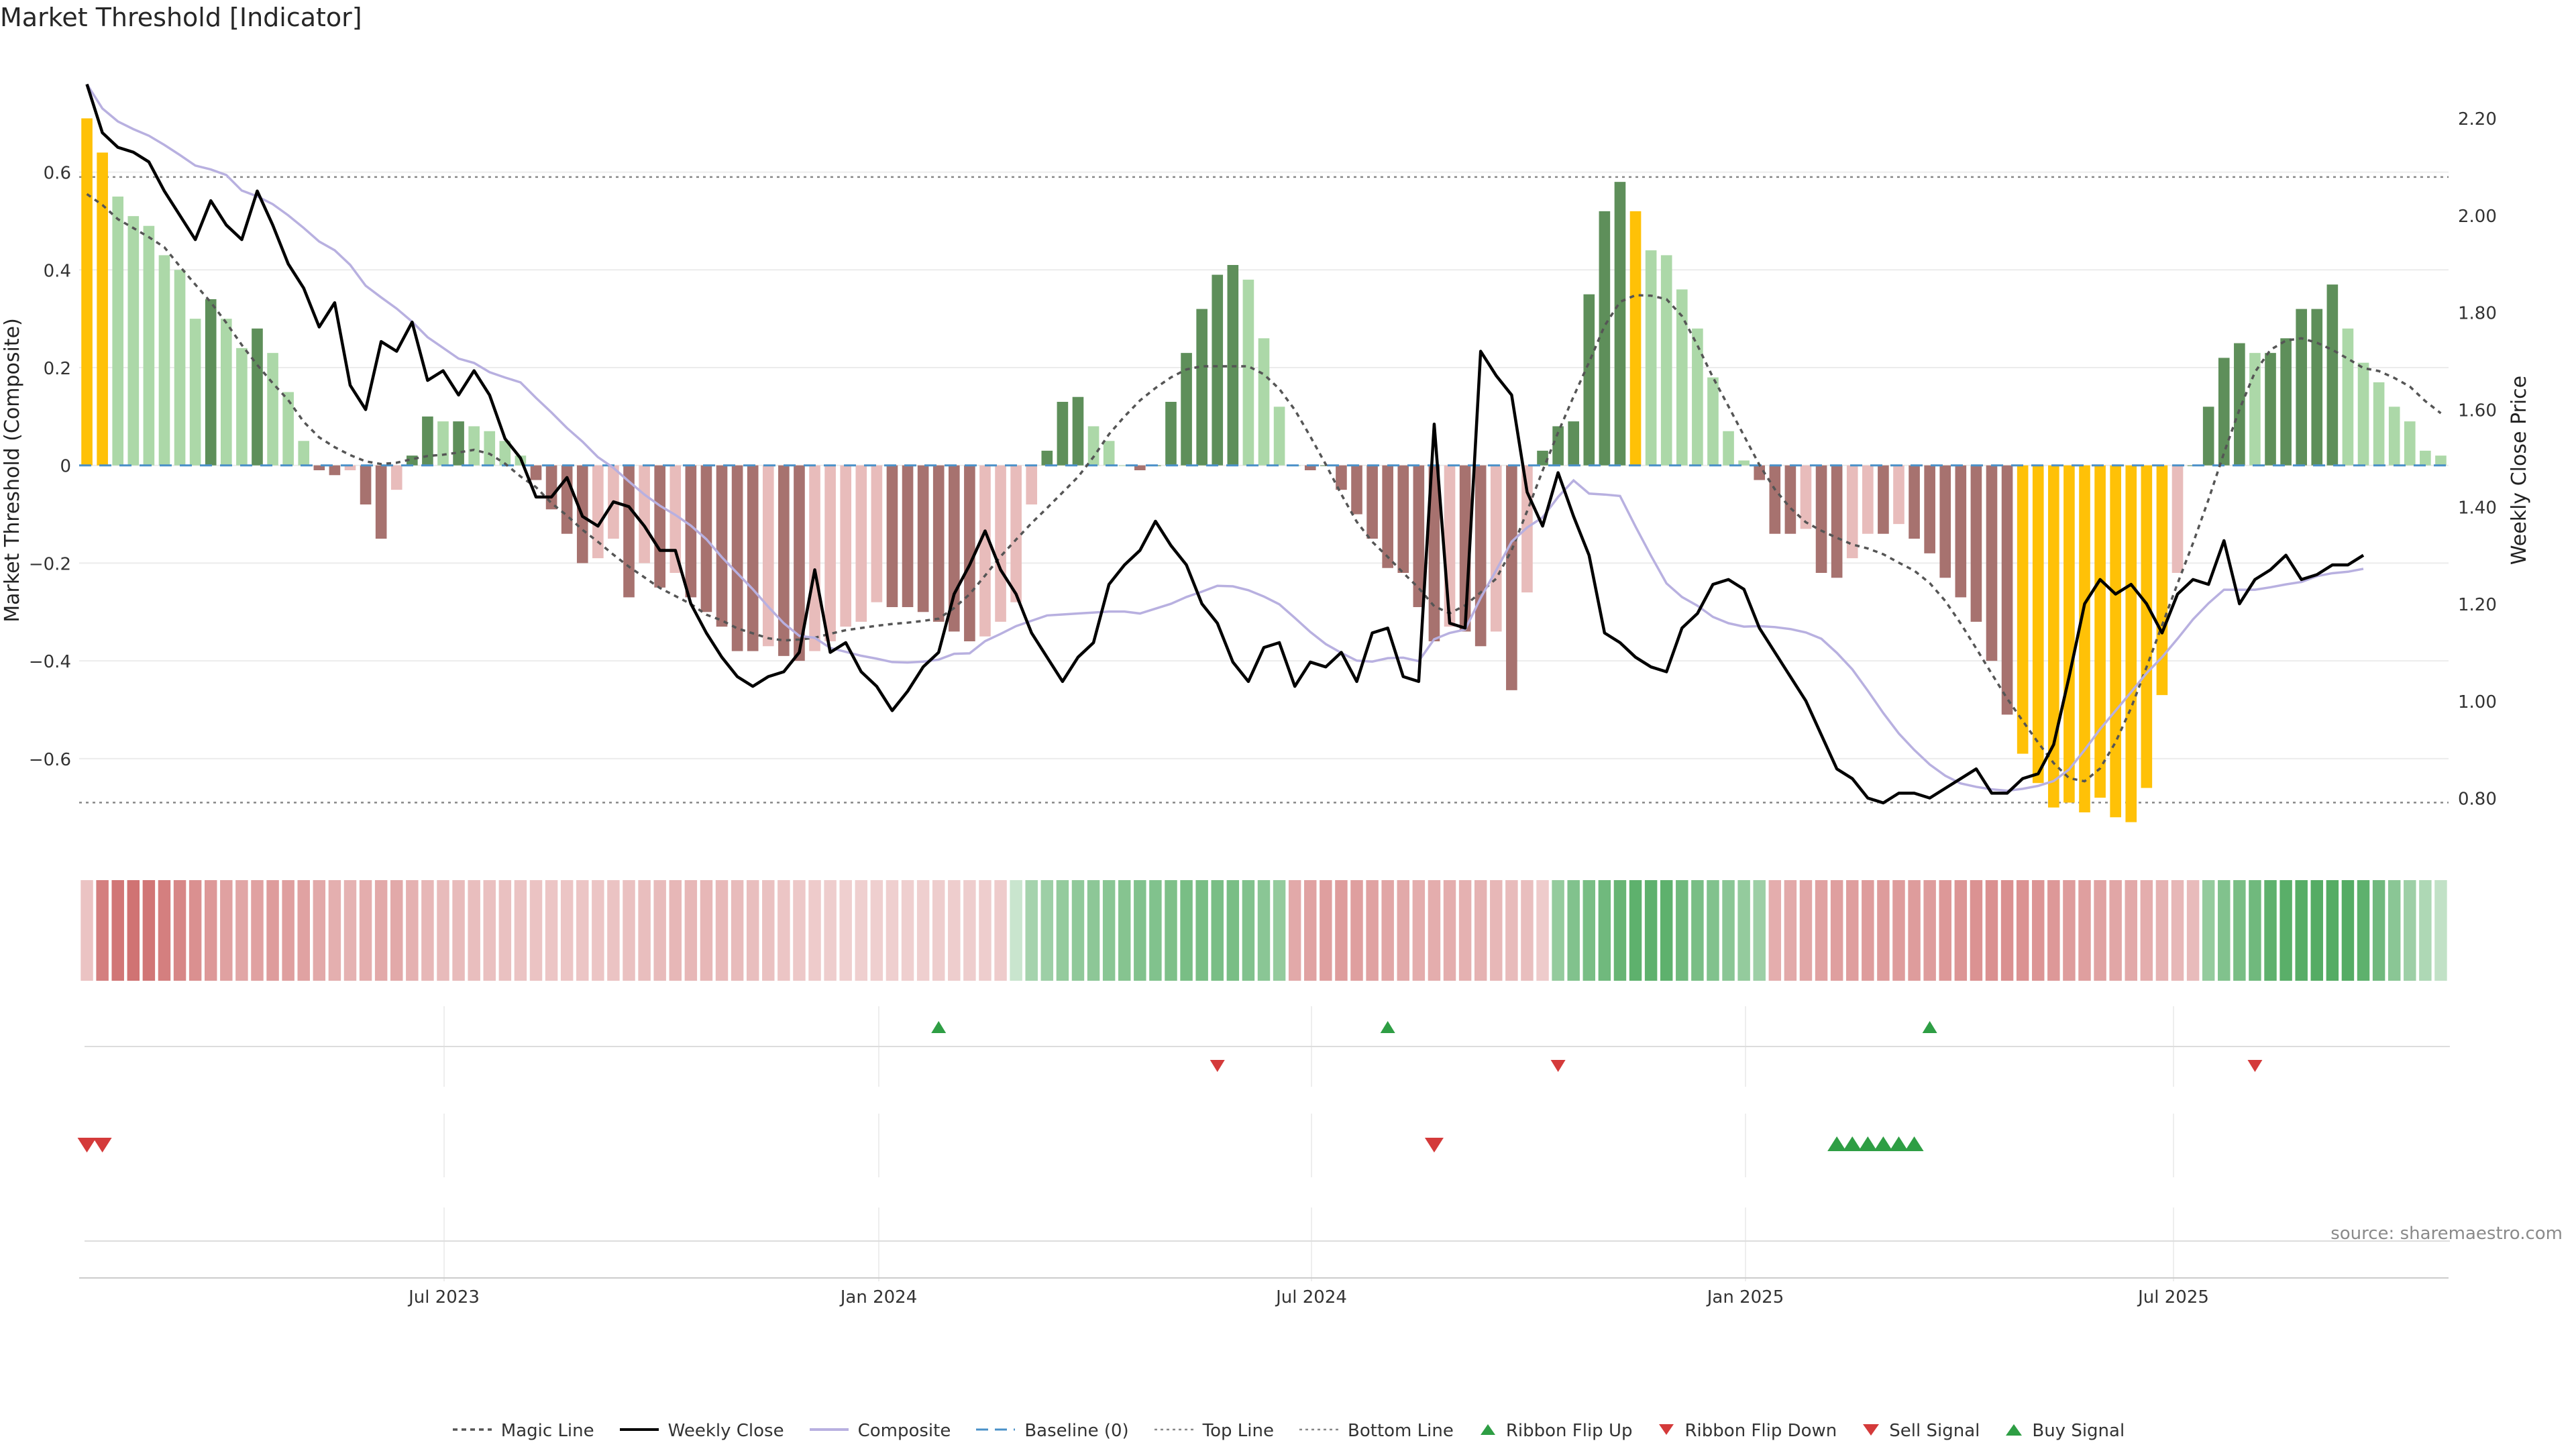 The height and width of the screenshot is (1449, 2576). What do you see at coordinates (1920, 1431) in the screenshot?
I see `legend-item-sell: Sell Signal` at bounding box center [1920, 1431].